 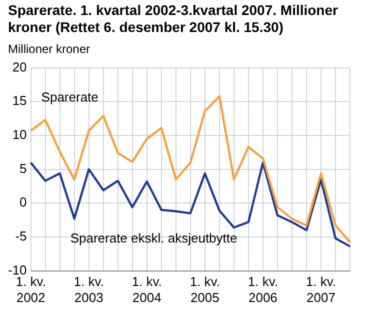 What do you see at coordinates (205, 289) in the screenshot?
I see `x-tick-label: 1. kv. 2005` at bounding box center [205, 289].